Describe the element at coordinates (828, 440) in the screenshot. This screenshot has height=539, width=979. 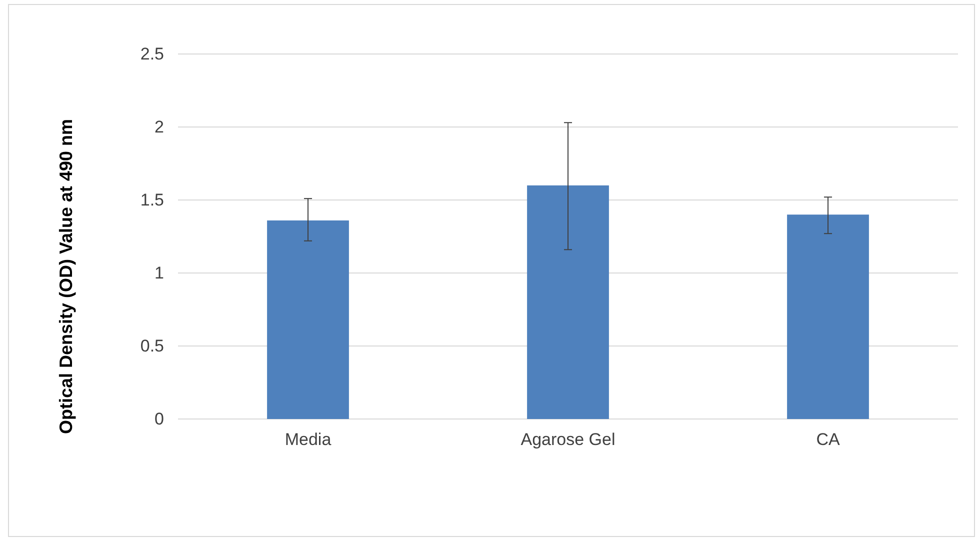
I see `x-tick-label: CA` at that location.